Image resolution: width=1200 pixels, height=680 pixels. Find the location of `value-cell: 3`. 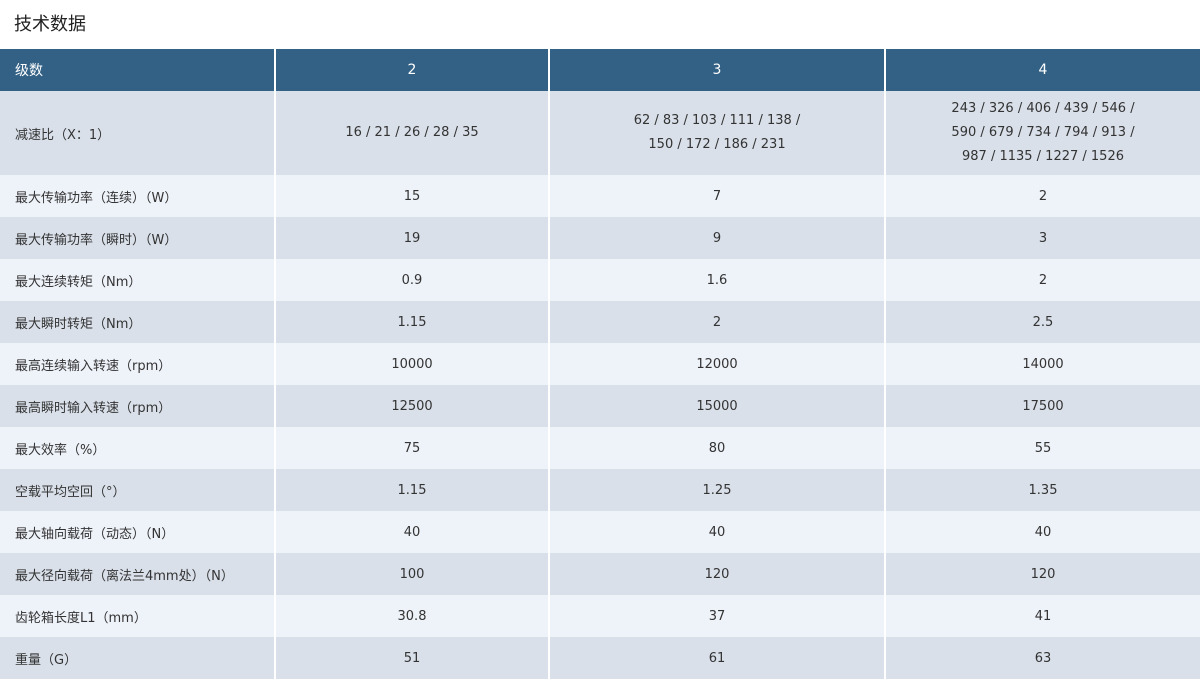

value-cell: 3 is located at coordinates (1042, 238).